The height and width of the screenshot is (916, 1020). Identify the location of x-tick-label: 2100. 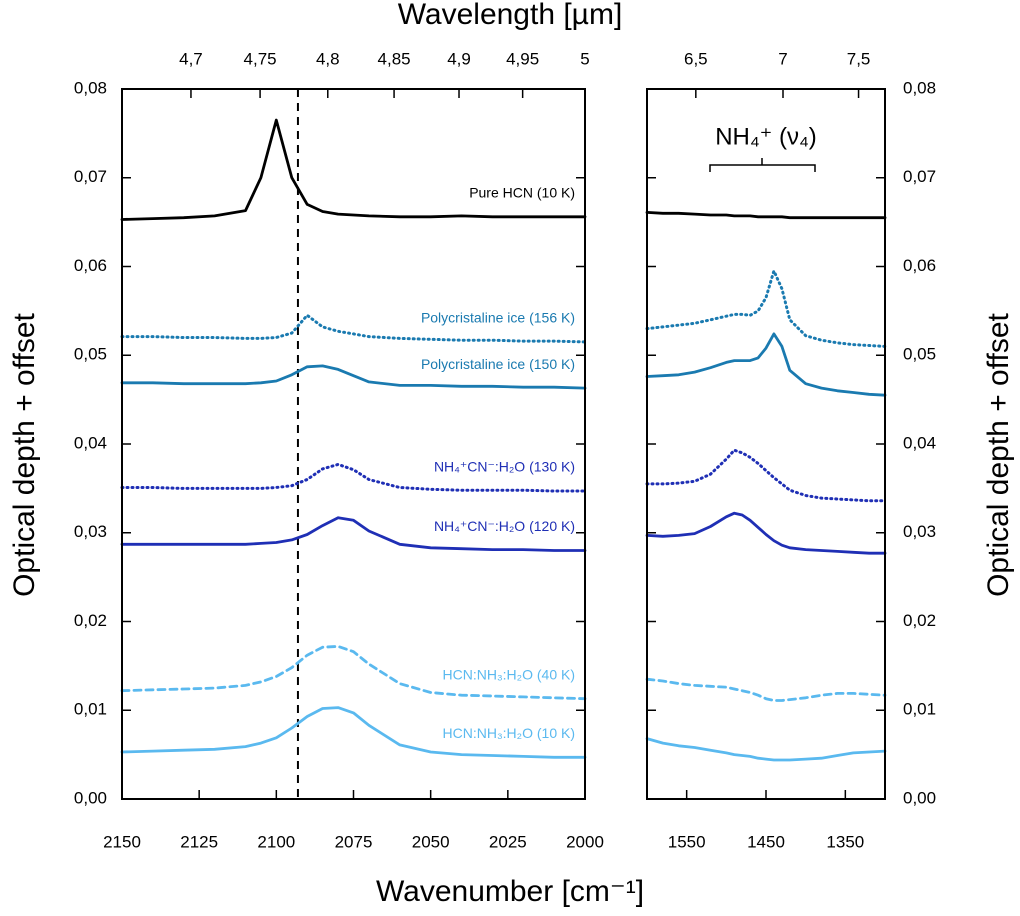
(276, 841).